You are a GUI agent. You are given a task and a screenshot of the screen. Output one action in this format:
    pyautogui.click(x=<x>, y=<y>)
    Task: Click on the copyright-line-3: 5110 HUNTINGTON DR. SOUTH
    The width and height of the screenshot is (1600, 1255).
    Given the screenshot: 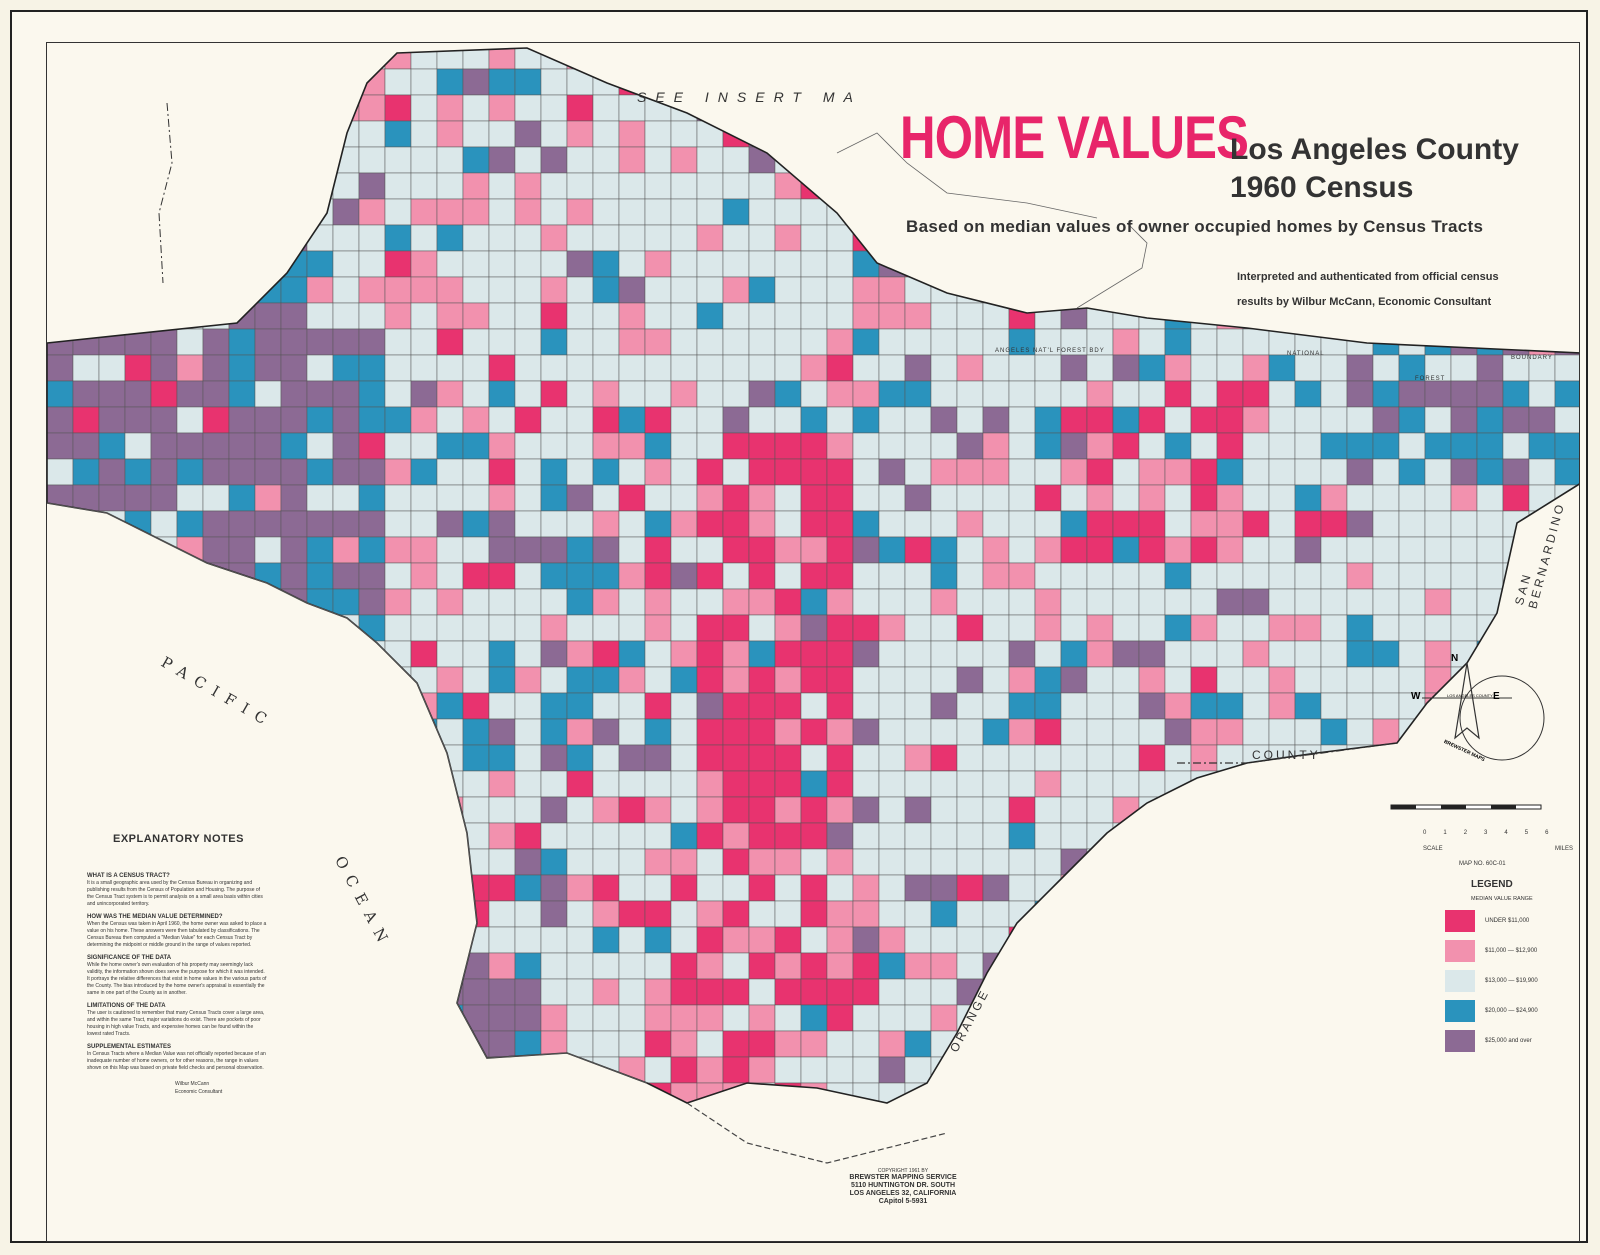 What is the action you would take?
    pyautogui.click(x=903, y=1185)
    